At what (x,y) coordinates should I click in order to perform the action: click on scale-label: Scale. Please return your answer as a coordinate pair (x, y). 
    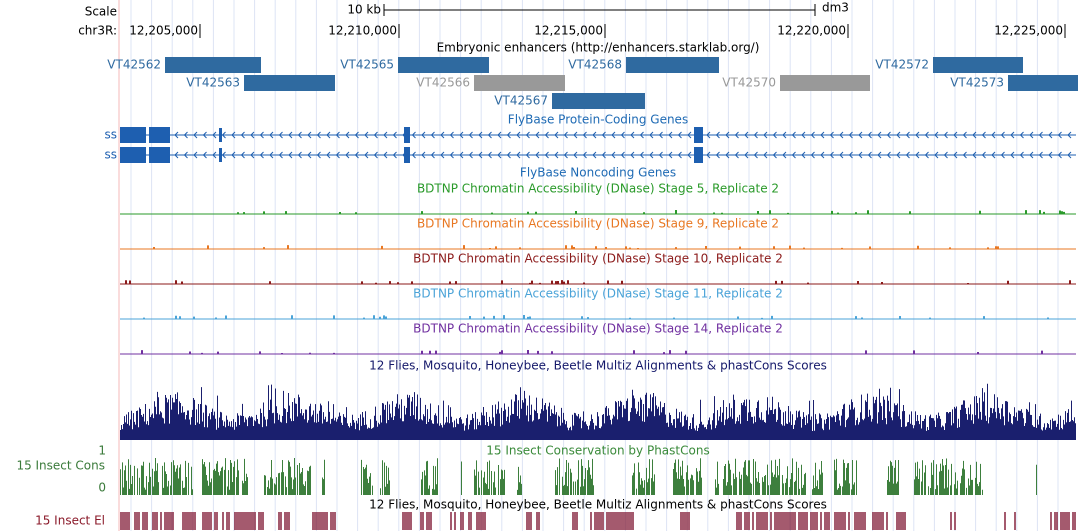
    Looking at the image, I should click on (101, 12).